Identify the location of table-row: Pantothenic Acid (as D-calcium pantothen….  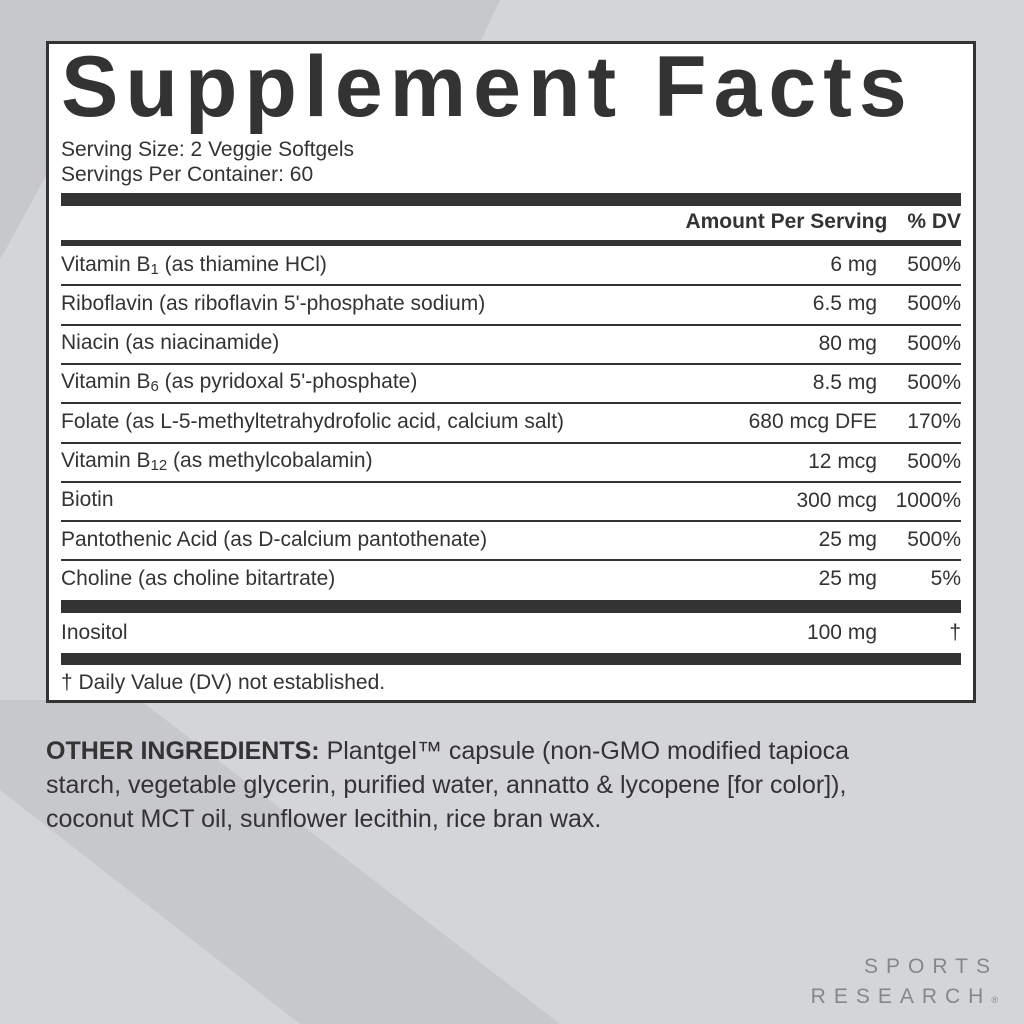
(511, 540).